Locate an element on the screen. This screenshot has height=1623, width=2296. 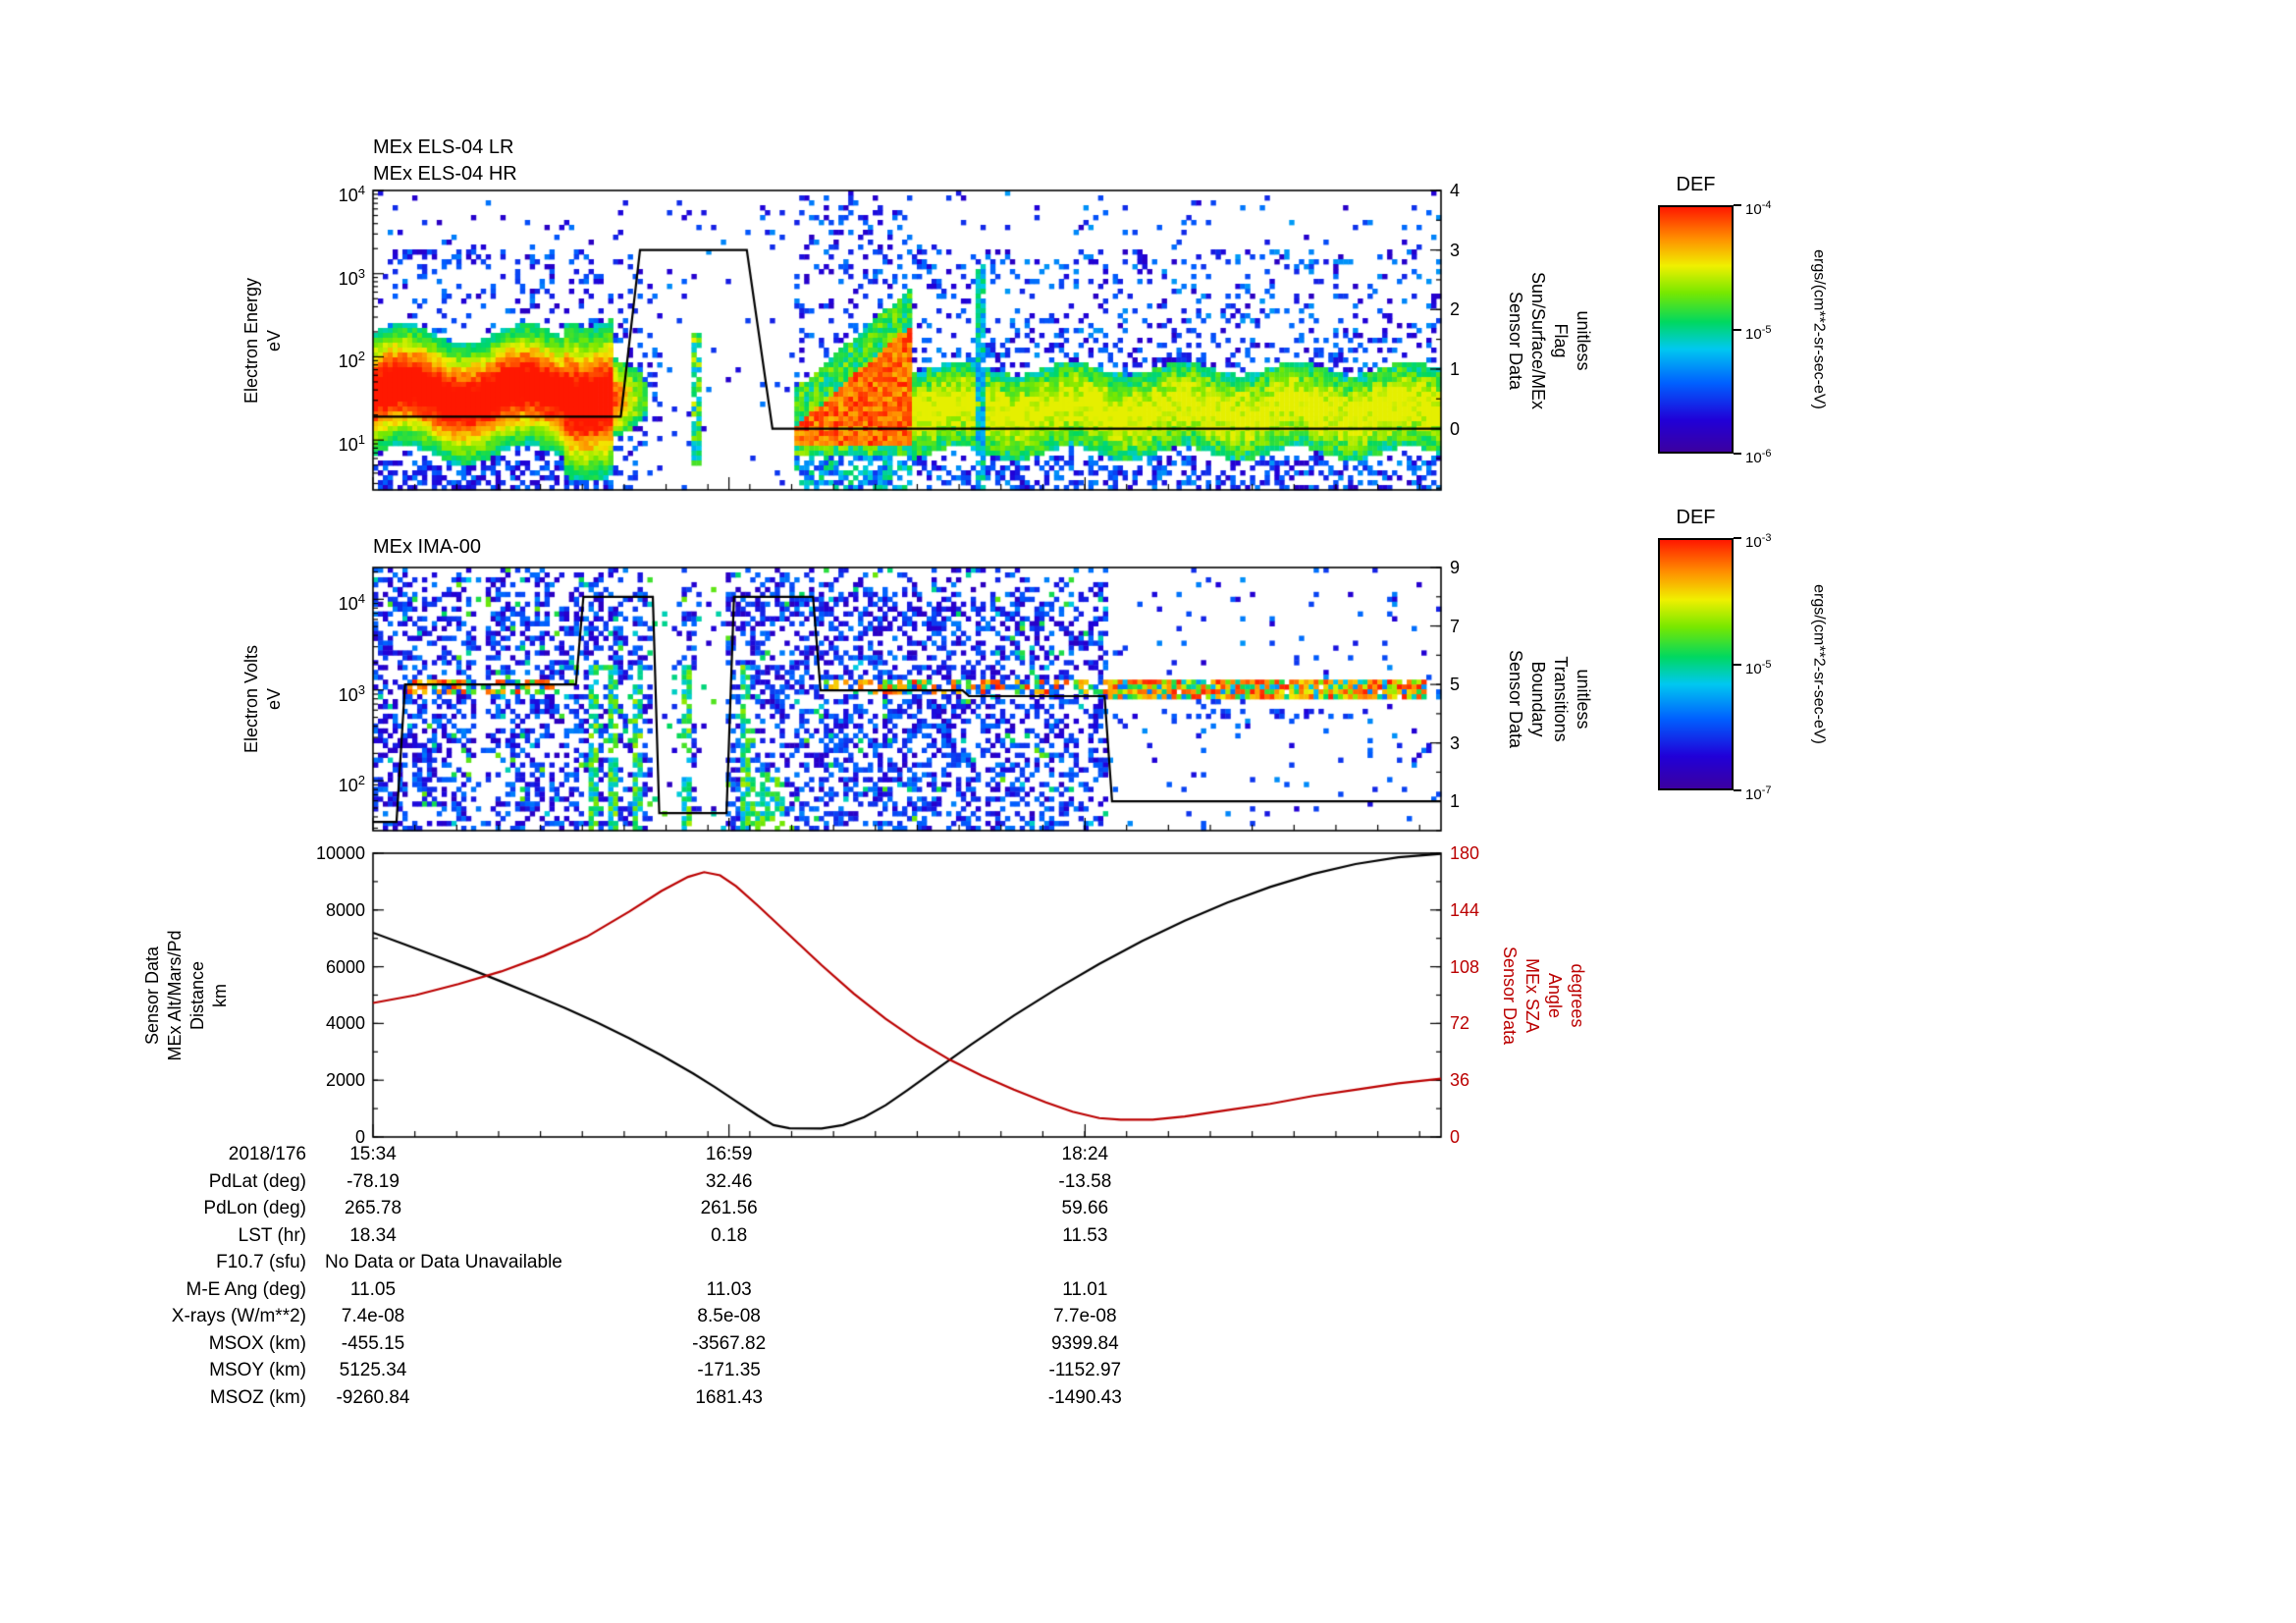
sza-right-axis-label: degrees Angle MEx SZA Sensor Data is located at coordinates (1544, 995).